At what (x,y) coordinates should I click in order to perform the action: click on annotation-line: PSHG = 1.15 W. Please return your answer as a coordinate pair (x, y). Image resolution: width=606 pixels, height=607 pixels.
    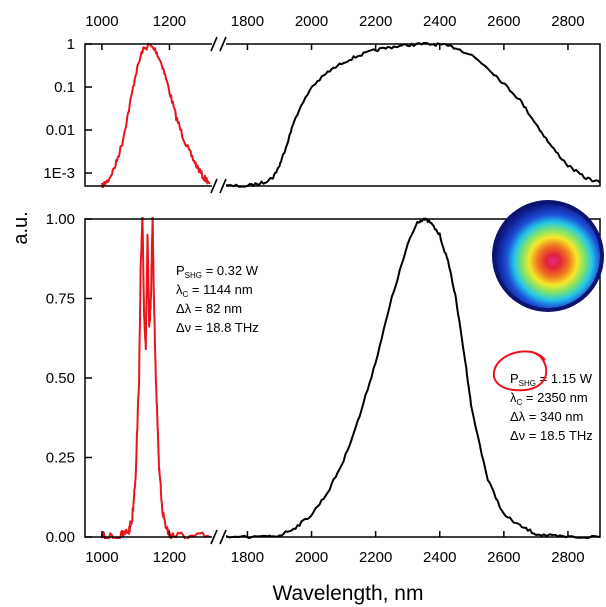
    Looking at the image, I should click on (551, 379).